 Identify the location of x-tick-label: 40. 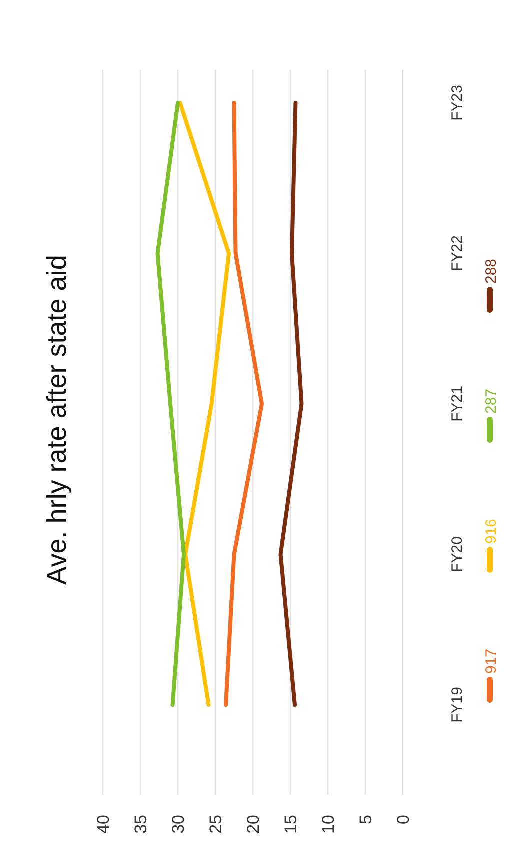
(103, 824).